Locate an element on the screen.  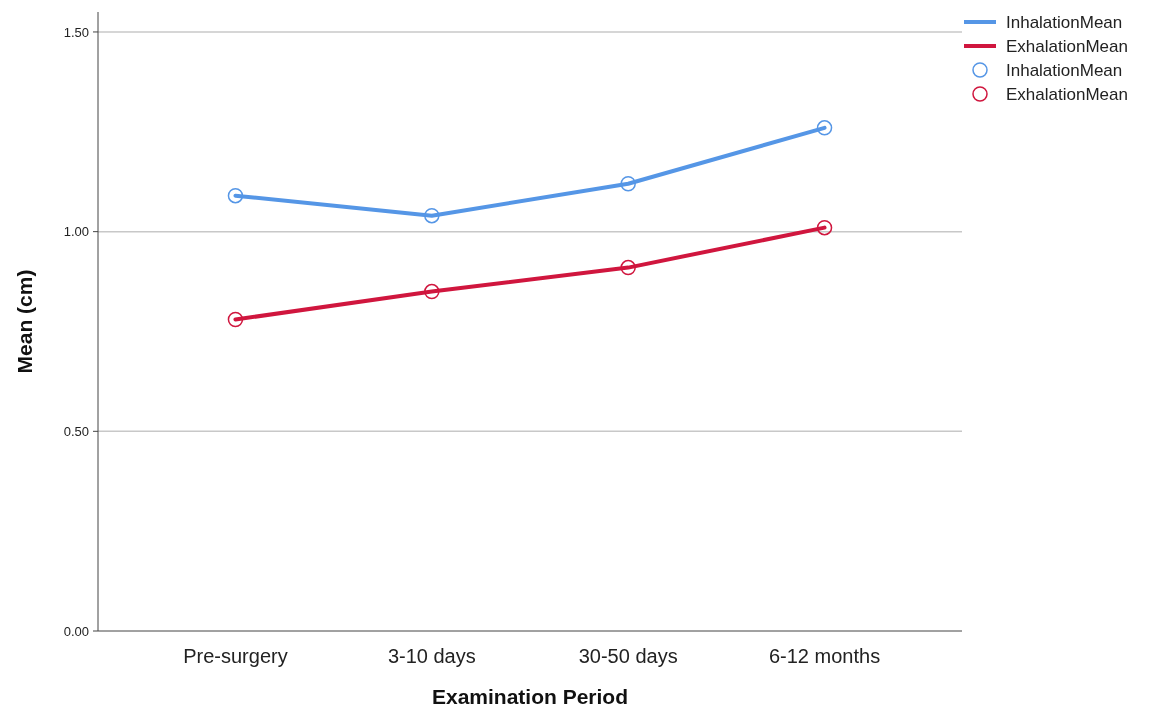
y-axis-title: Mean (cm) is located at coordinates (24, 321).